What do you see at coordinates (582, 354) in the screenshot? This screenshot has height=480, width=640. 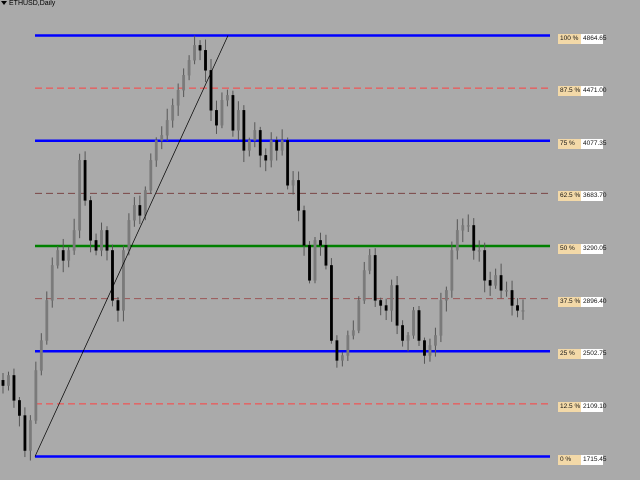 I see `fib-level-label: 25 % 2502.75` at bounding box center [582, 354].